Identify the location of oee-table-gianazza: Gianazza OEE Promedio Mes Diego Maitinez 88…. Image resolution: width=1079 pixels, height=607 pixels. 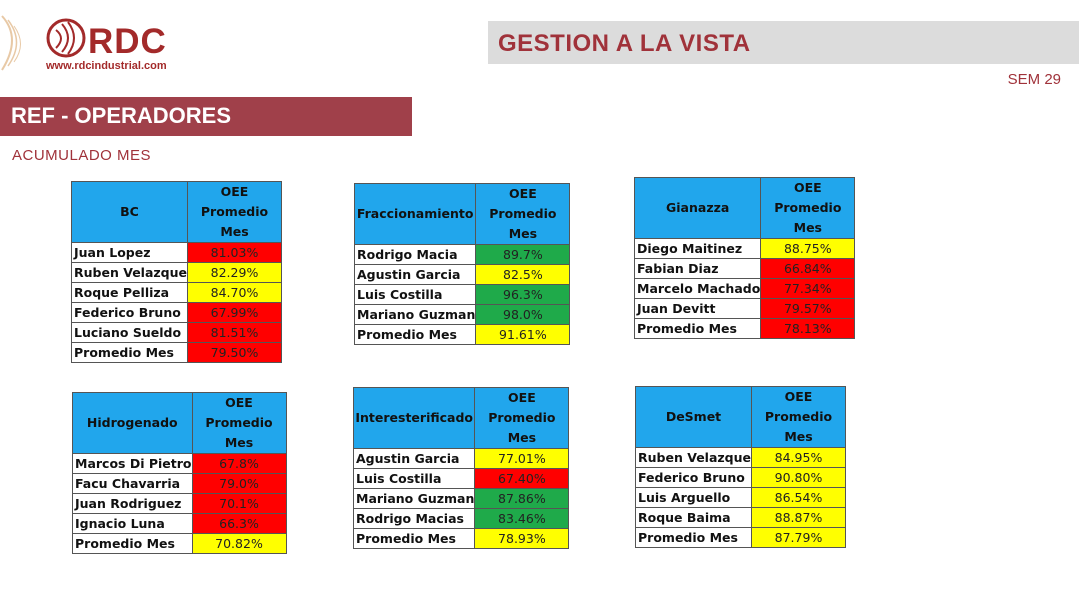
(744, 258).